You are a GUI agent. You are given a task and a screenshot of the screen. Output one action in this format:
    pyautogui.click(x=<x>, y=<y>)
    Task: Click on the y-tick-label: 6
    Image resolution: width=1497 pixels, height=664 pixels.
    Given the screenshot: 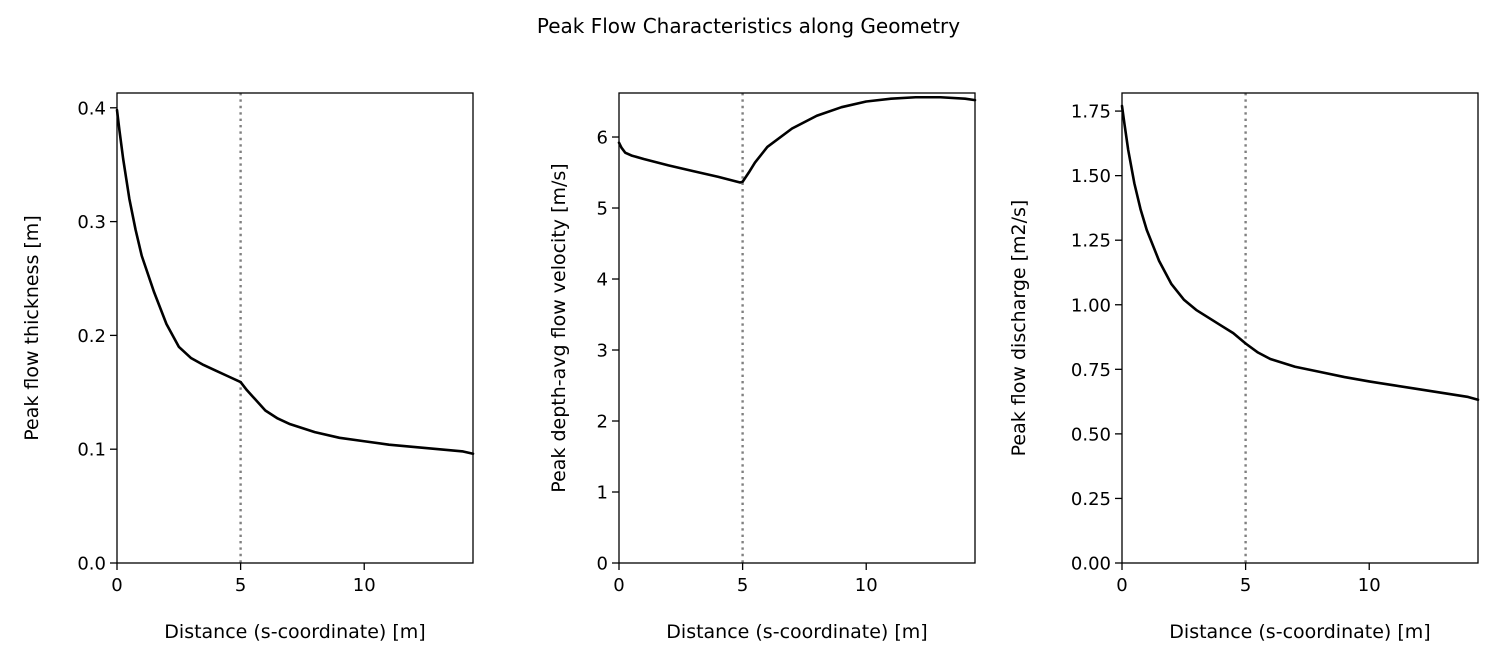 What is the action you would take?
    pyautogui.click(x=602, y=138)
    